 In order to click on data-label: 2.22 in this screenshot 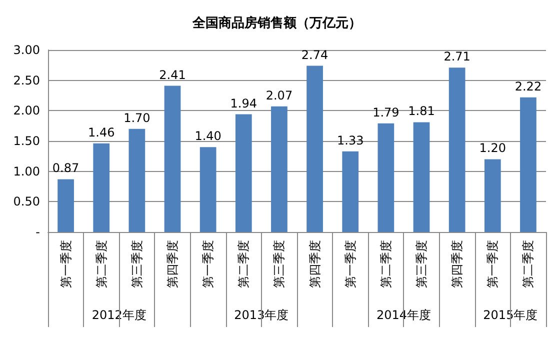, I will do `click(528, 86)`.